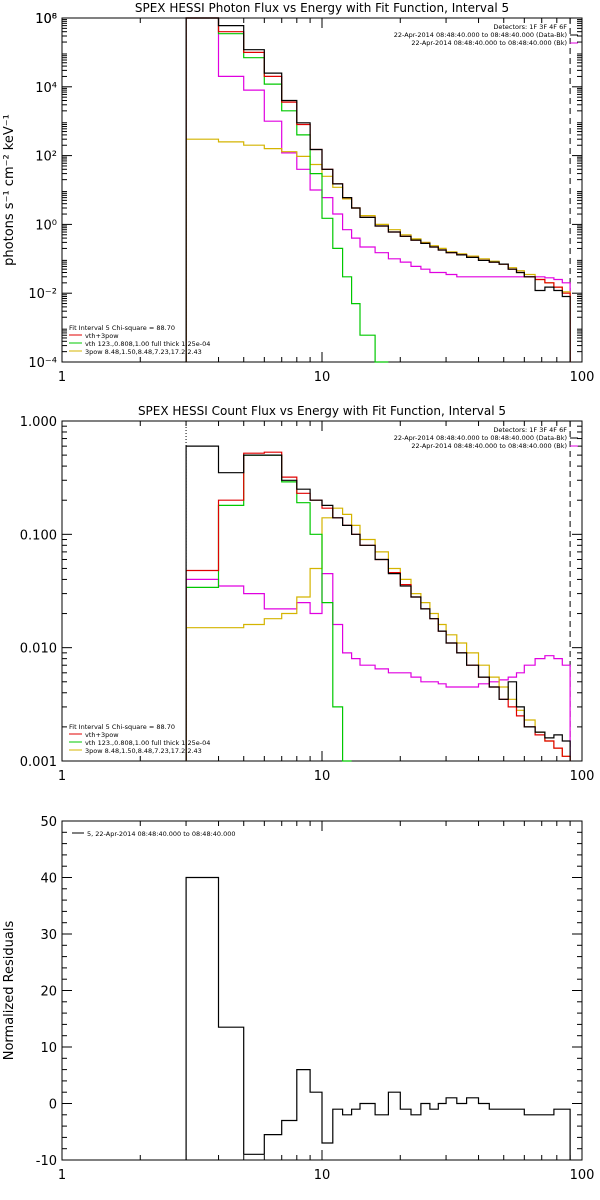  Describe the element at coordinates (48, 822) in the screenshot. I see `y-tick-label: 50` at that location.